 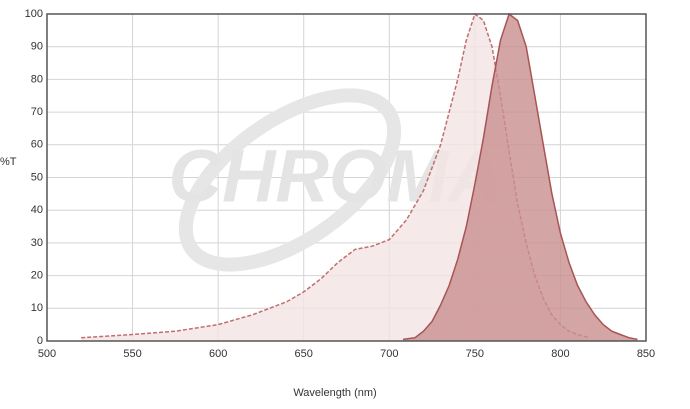 I want to click on y-tick-label: 100, so click(x=34, y=14).